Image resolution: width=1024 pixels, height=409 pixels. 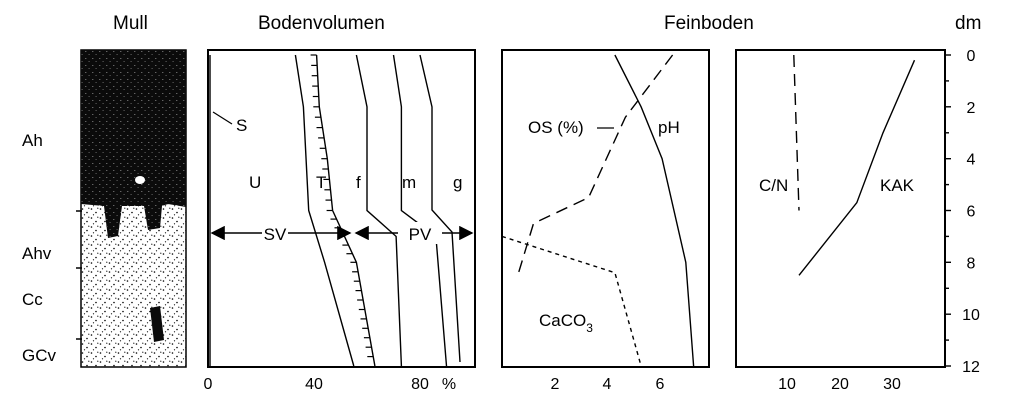 I want to click on fb-label-ph: pH, so click(x=669, y=127).